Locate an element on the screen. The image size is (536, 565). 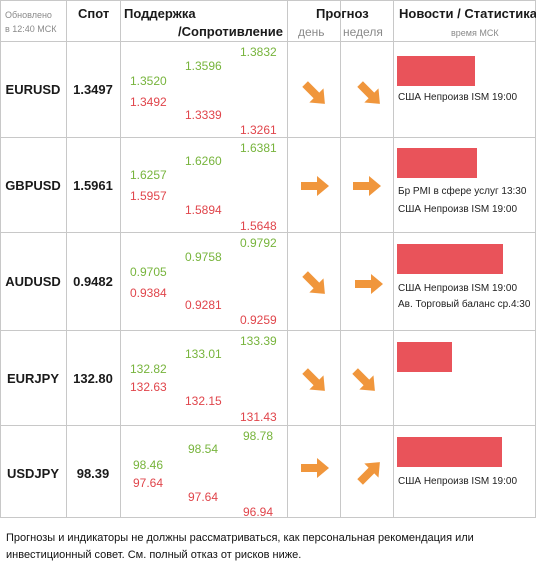
resistance-1: 0.9384 is located at coordinates (148, 293).